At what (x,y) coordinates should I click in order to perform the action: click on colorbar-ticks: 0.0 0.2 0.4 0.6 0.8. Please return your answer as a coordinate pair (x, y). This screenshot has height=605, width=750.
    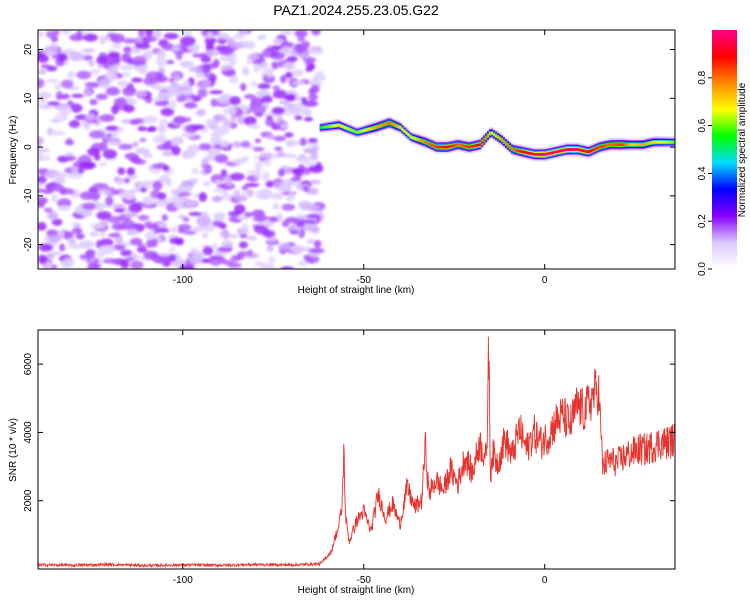
    Looking at the image, I should click on (704, 173).